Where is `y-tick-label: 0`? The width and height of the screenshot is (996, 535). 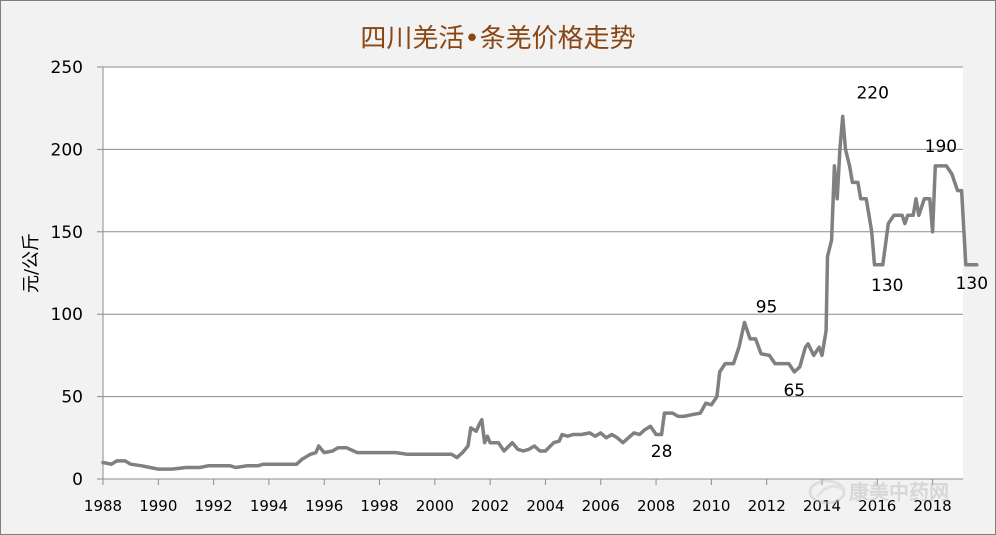
y-tick-label: 0 is located at coordinates (77, 480).